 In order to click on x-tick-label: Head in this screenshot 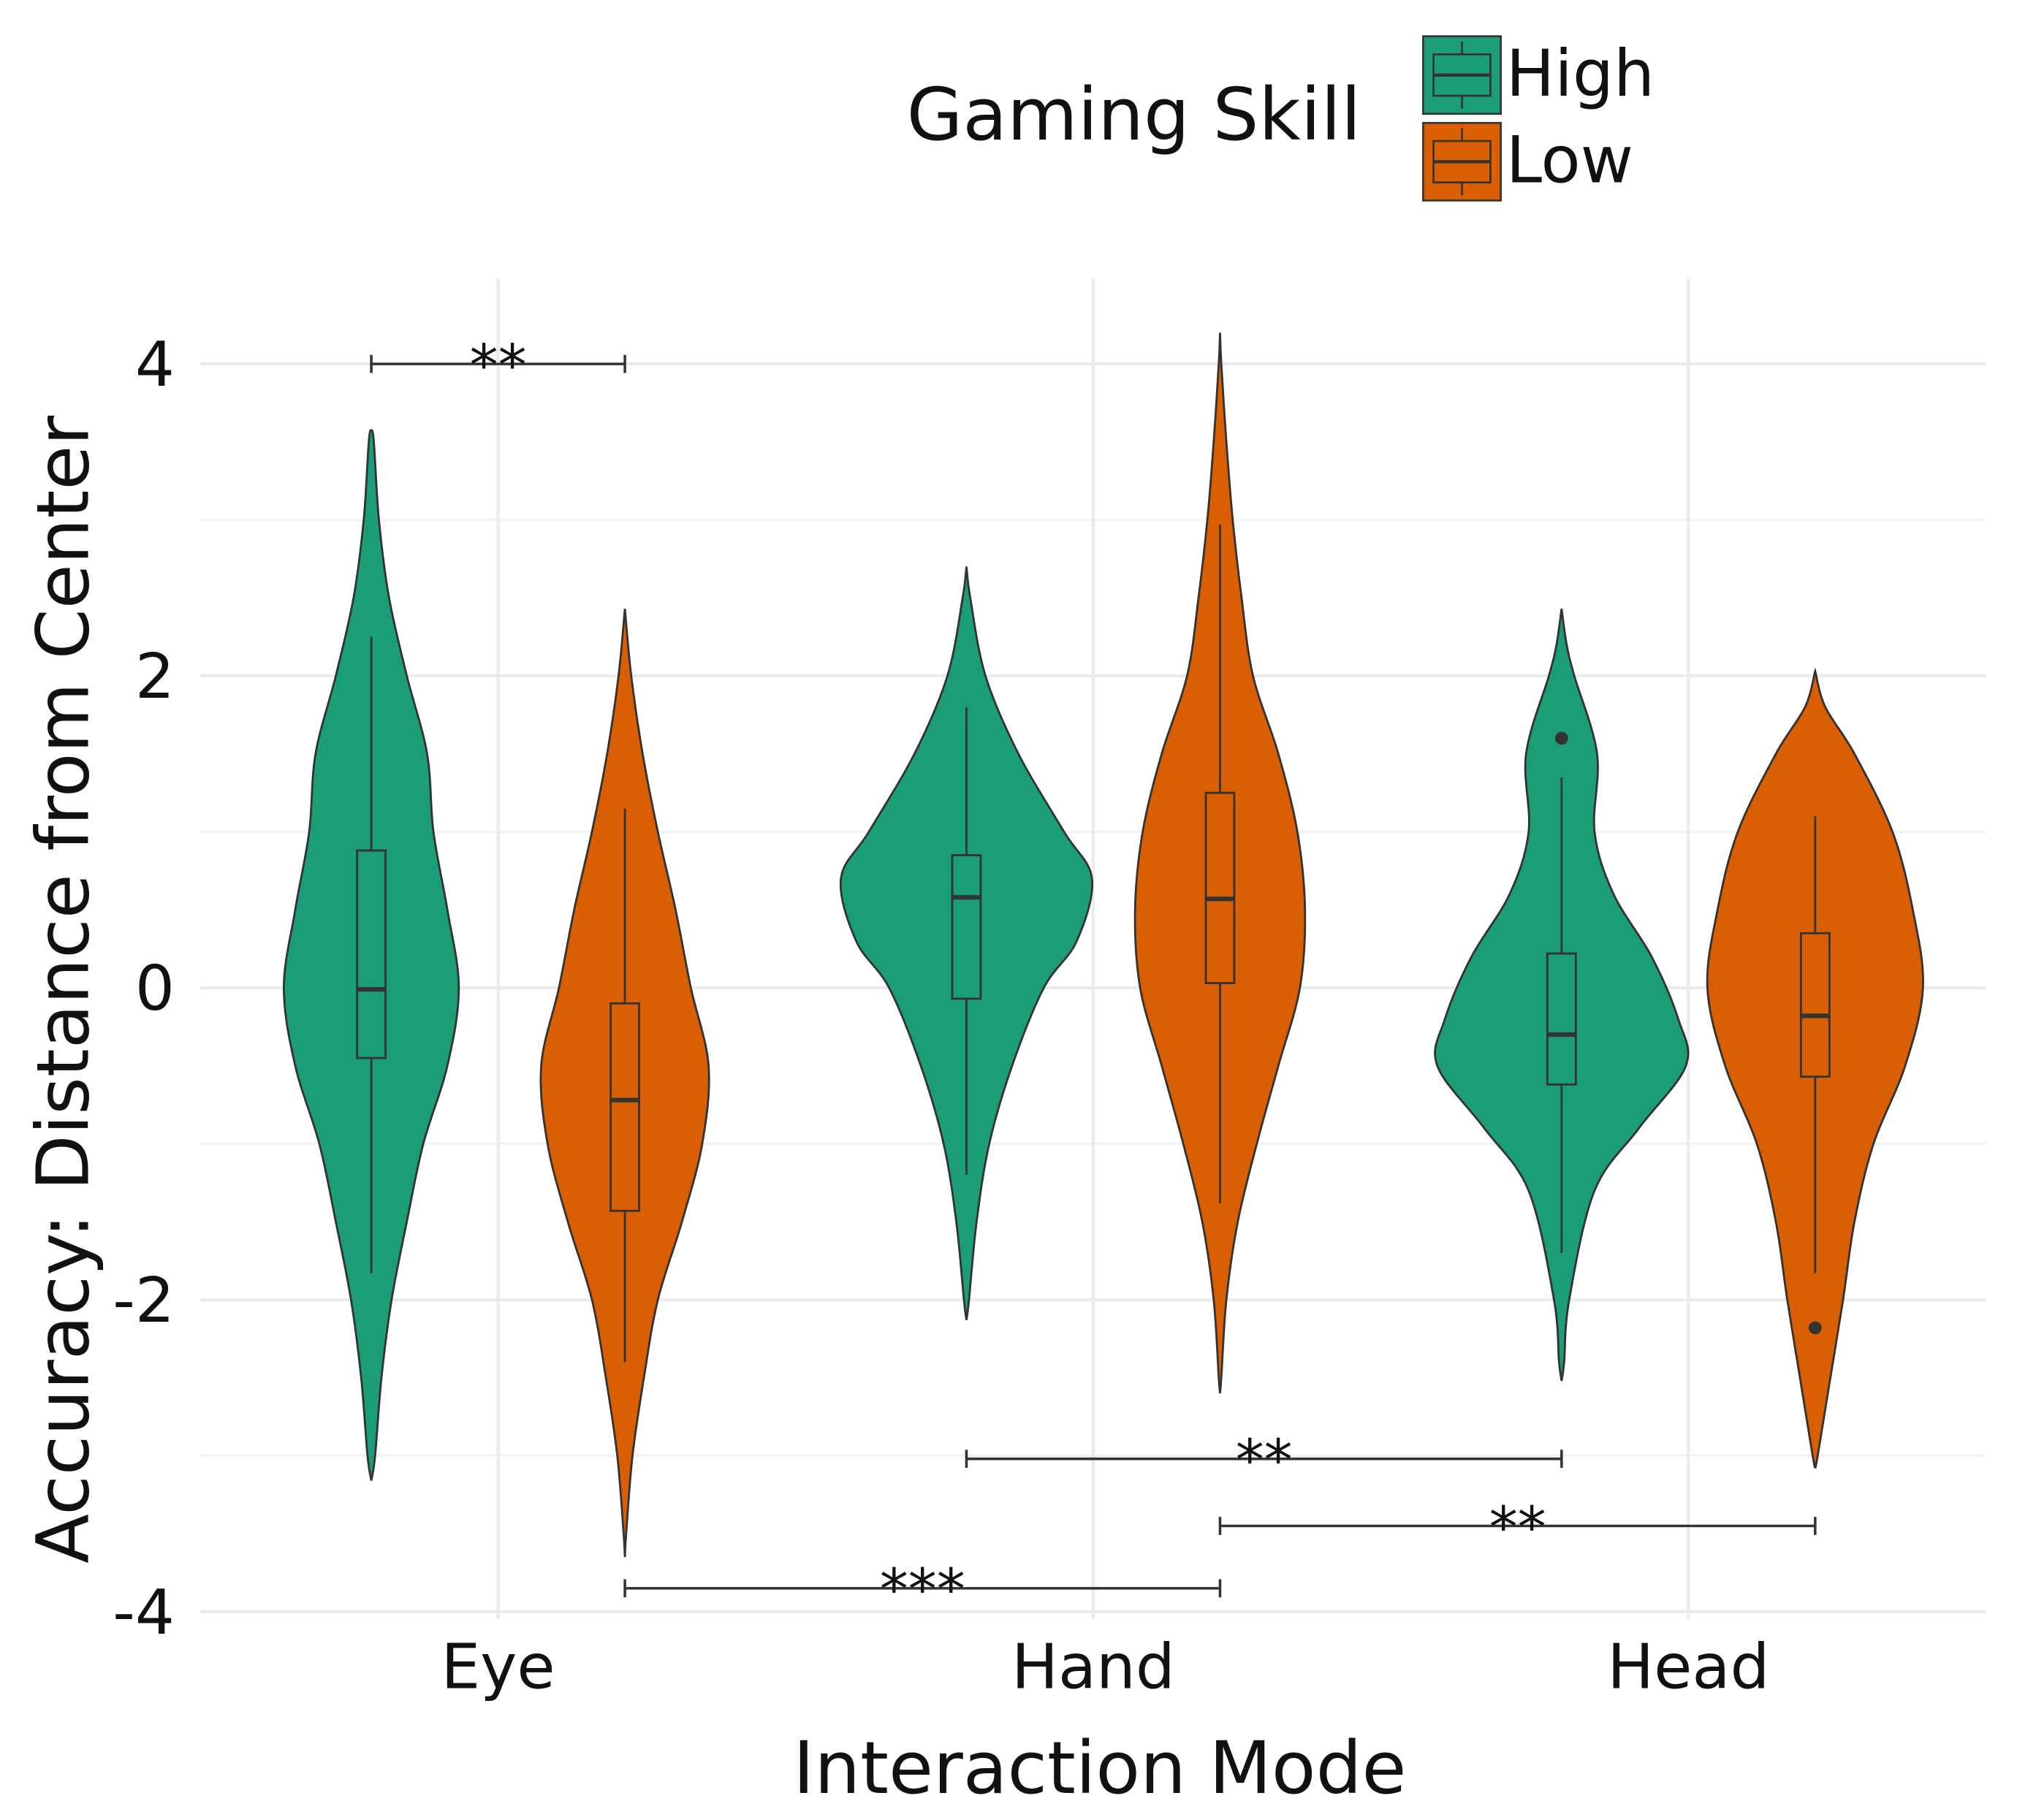, I will do `click(1688, 1667)`.